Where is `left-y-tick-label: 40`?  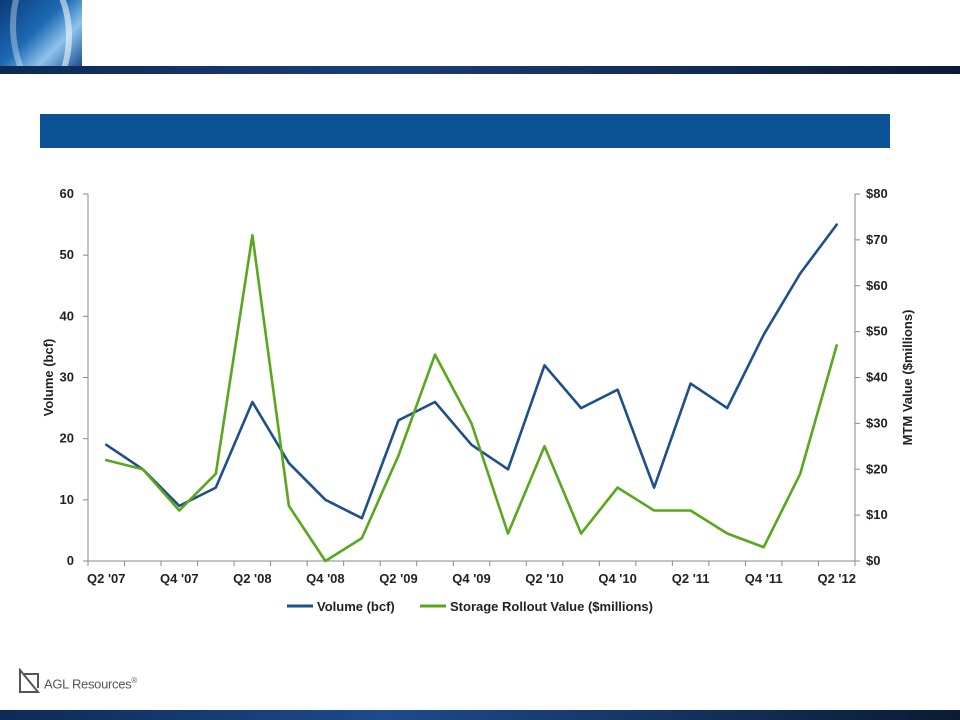
left-y-tick-label: 40 is located at coordinates (67, 315).